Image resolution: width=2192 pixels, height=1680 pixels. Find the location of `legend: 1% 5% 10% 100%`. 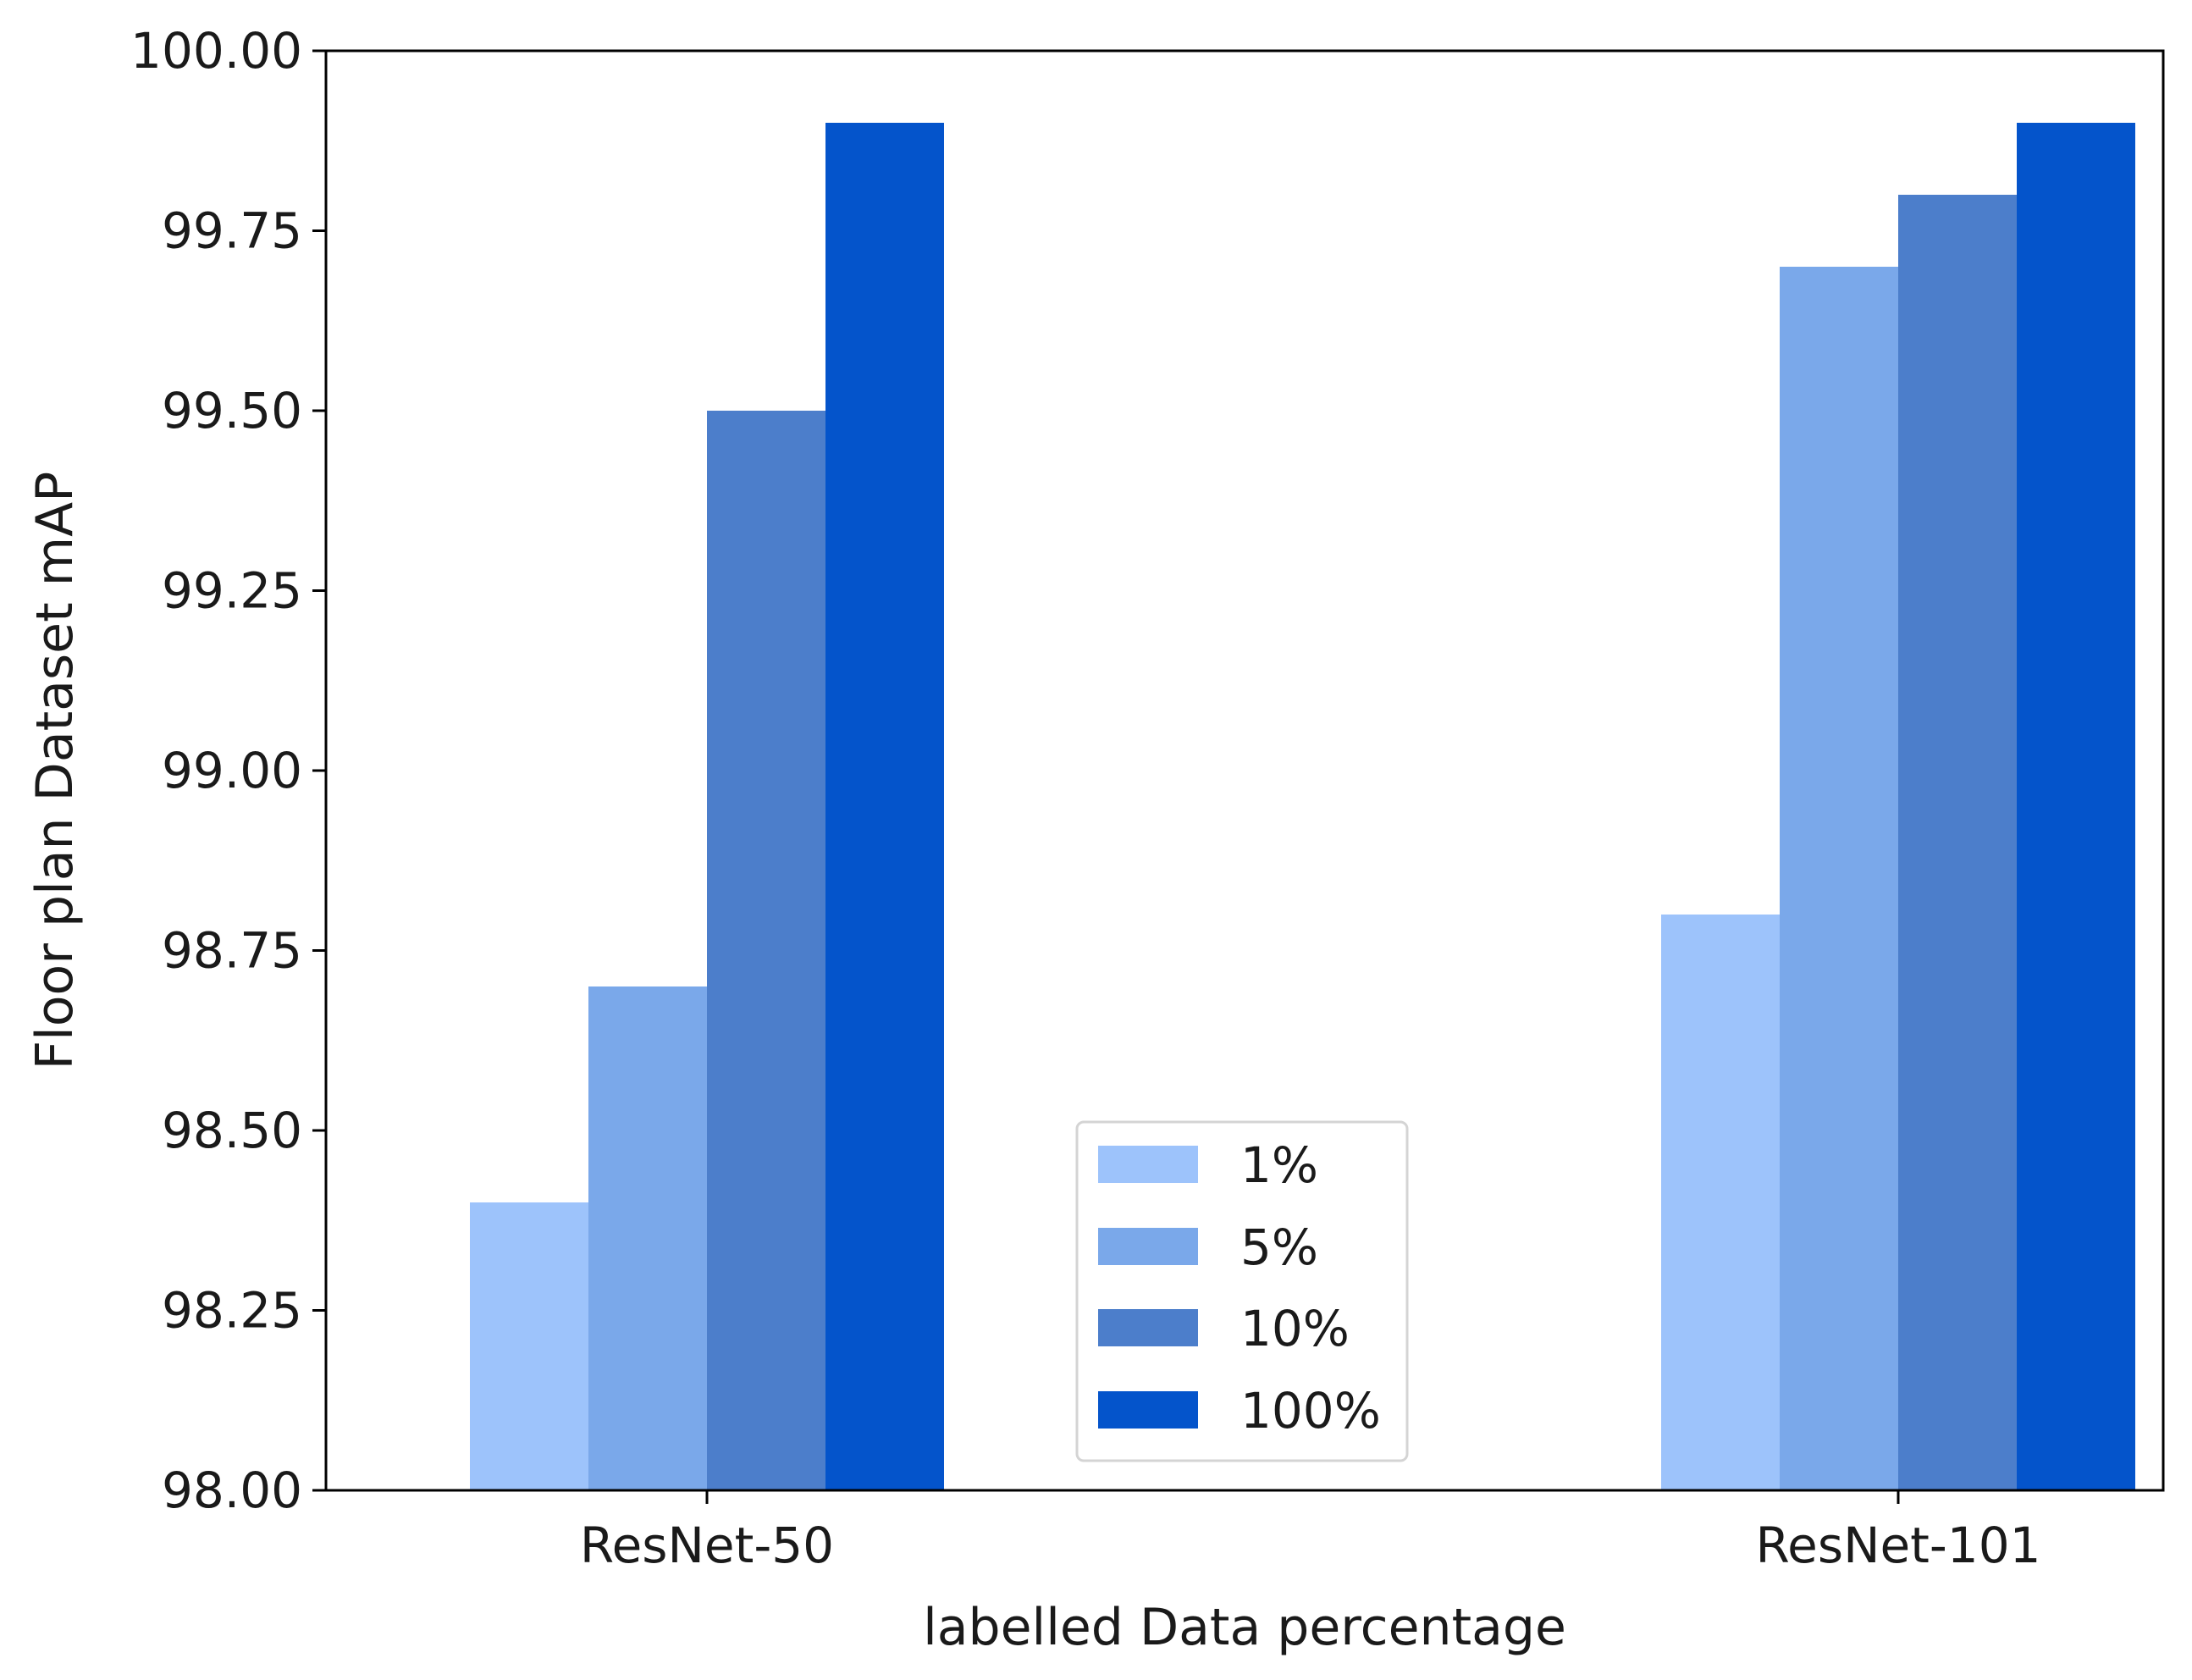

legend: 1% 5% 10% 100% is located at coordinates (1242, 1291).